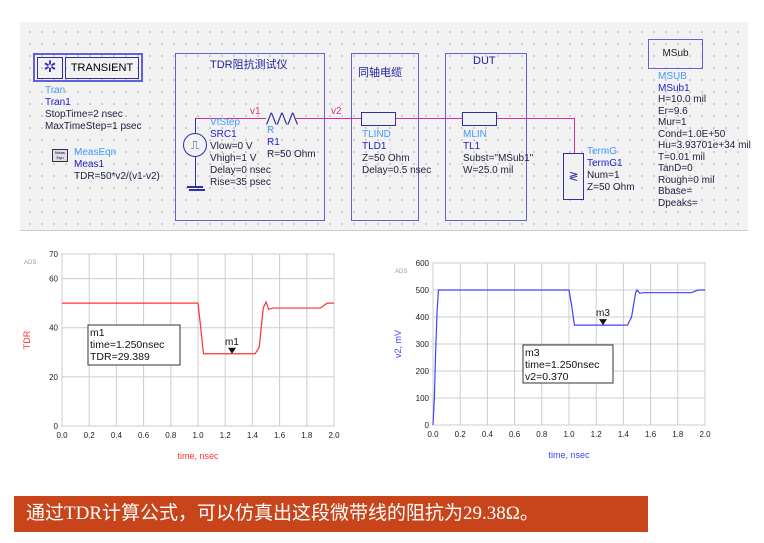  I want to click on resistor-icon: ⋀⋀⋀, so click(282, 117).